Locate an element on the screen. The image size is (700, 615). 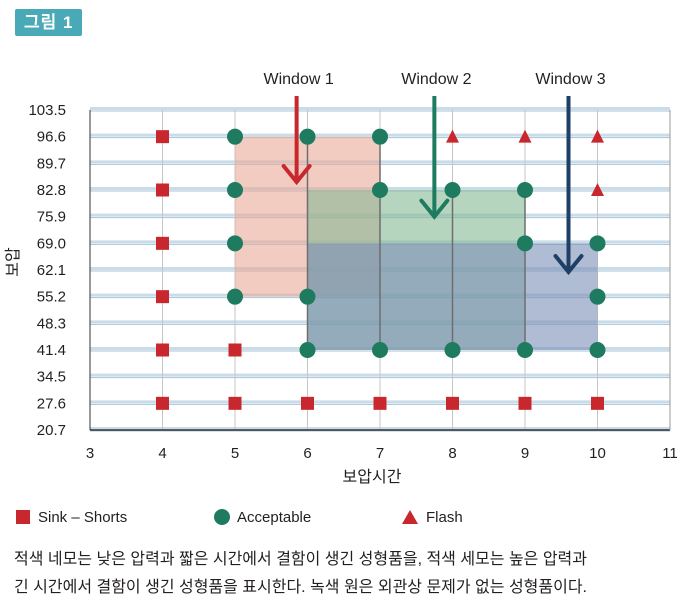
circle-marker-icon is located at coordinates (222, 517).